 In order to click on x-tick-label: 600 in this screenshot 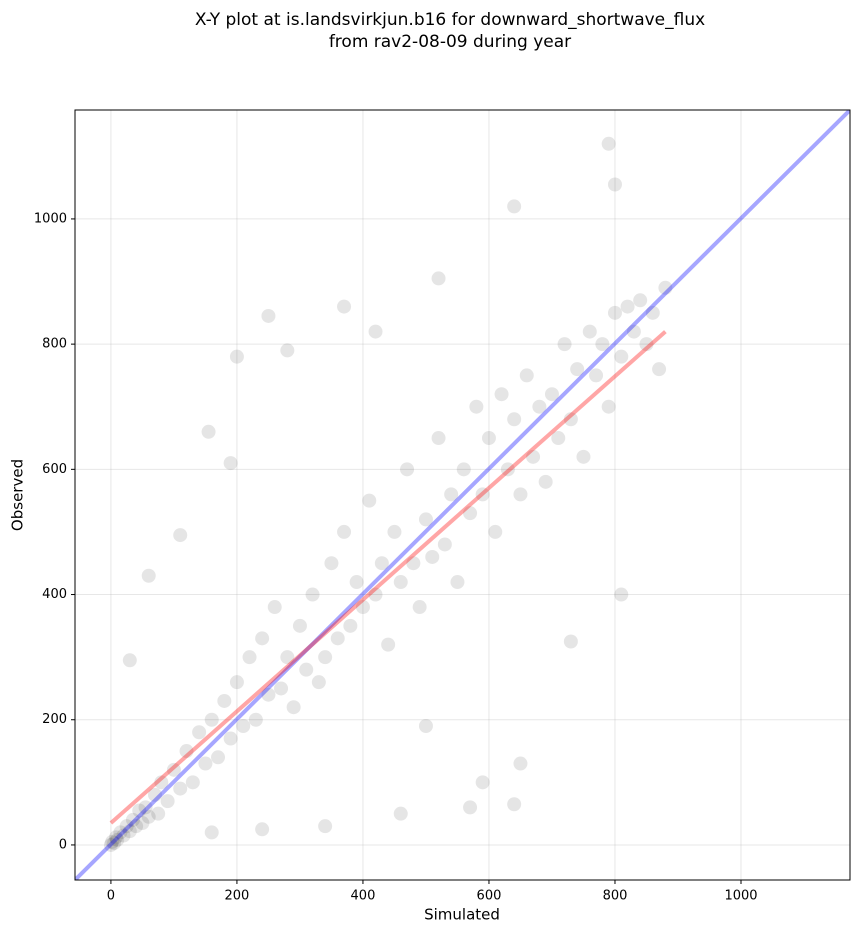, I will do `click(489, 896)`.